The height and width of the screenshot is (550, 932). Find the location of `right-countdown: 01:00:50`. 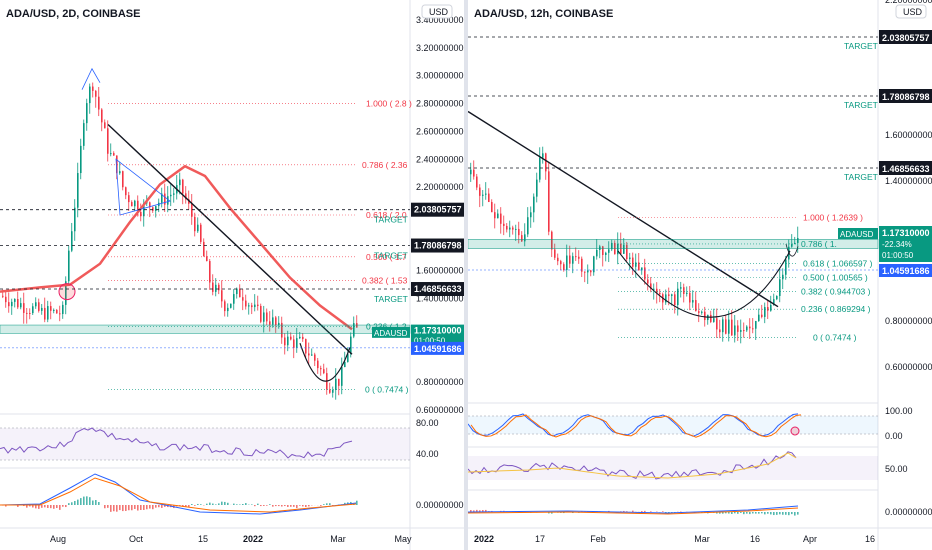

right-countdown: 01:00:50 is located at coordinates (898, 255).